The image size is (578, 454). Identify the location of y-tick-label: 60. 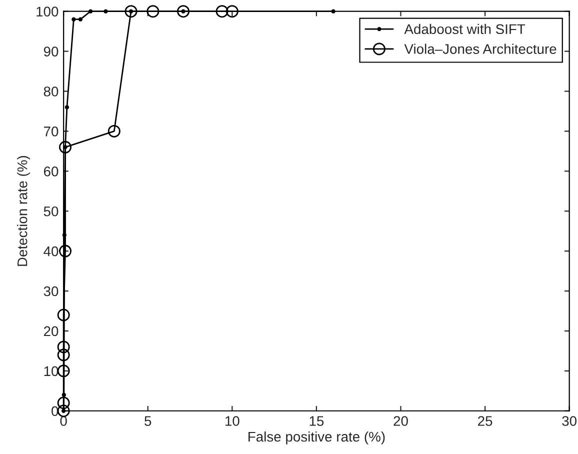
(51, 171).